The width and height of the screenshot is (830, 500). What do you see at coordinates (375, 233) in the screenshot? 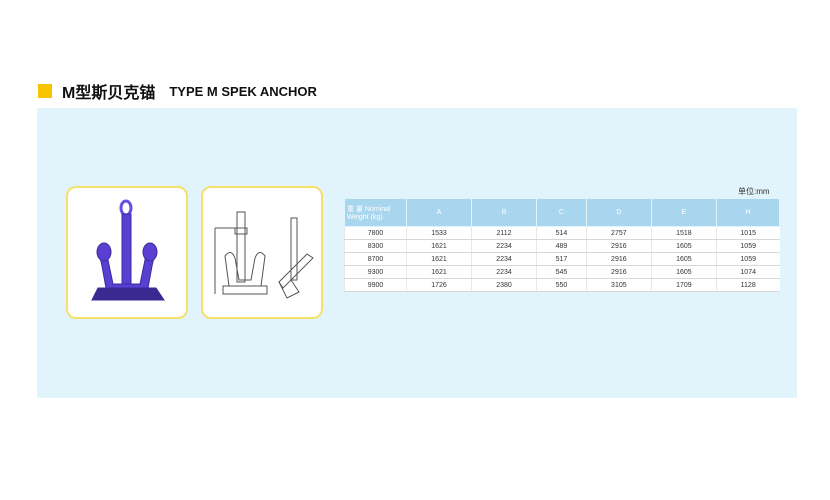
I see `table-cell: 7800` at bounding box center [375, 233].